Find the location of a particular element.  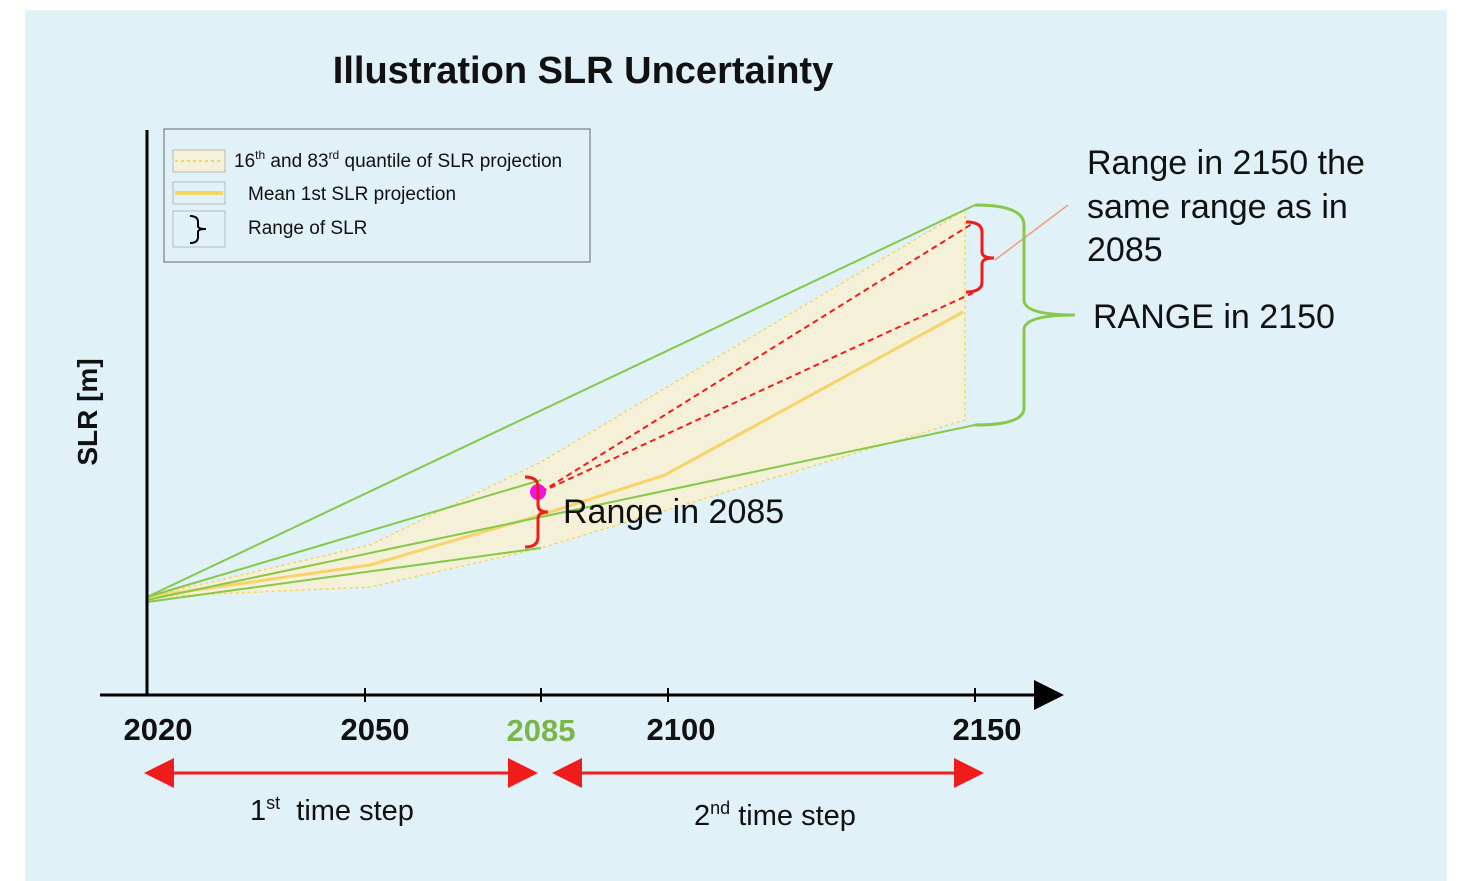

annotation: Range in 2150 the same range as in 2085 is located at coordinates (1230, 206).